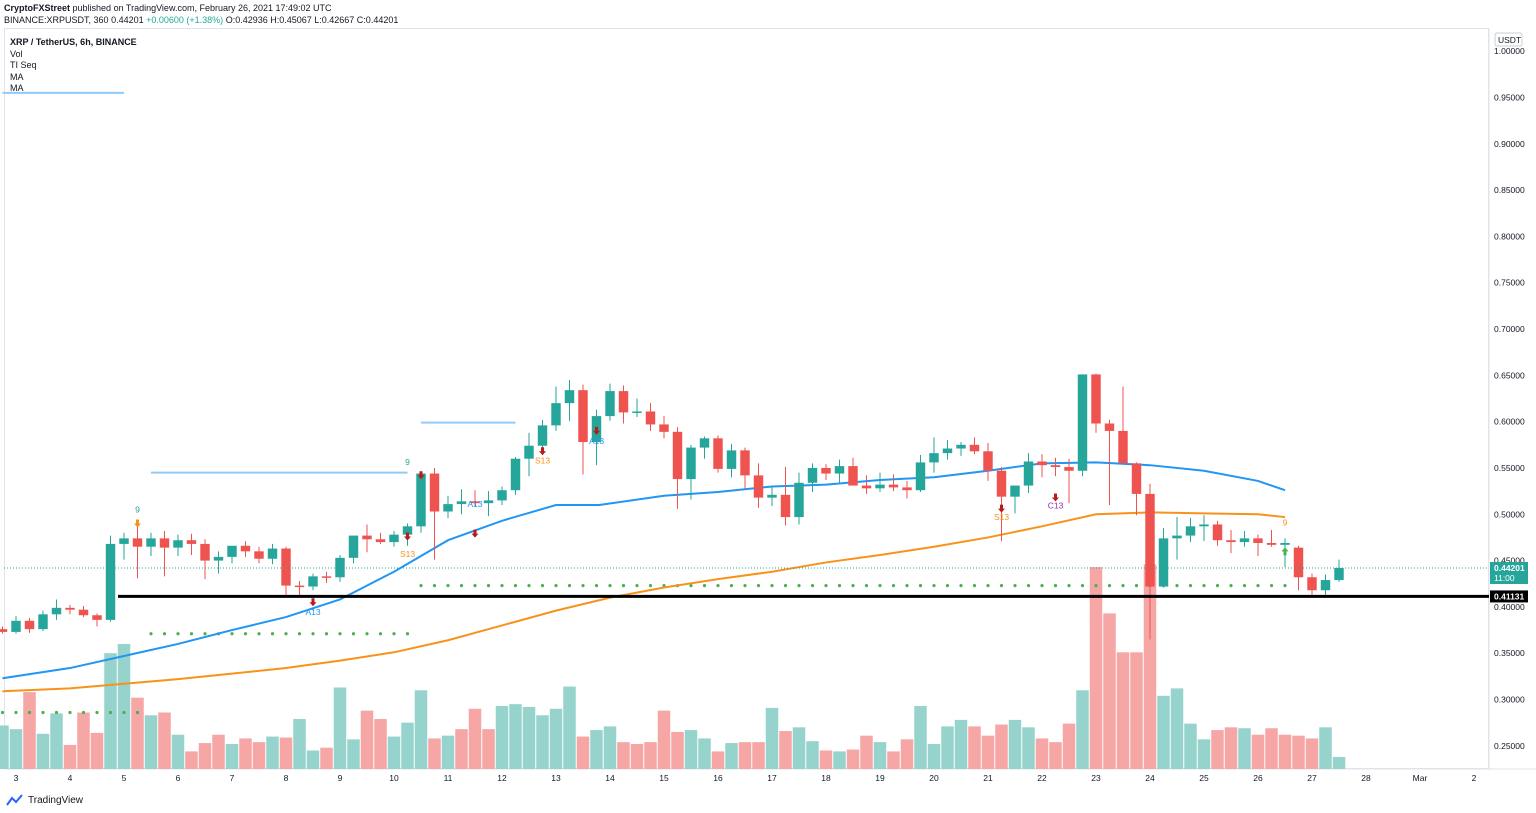 The width and height of the screenshot is (1536, 813). What do you see at coordinates (73, 42) in the screenshot?
I see `legend-title: XRP / TetherUS, 6h, BINANCE` at bounding box center [73, 42].